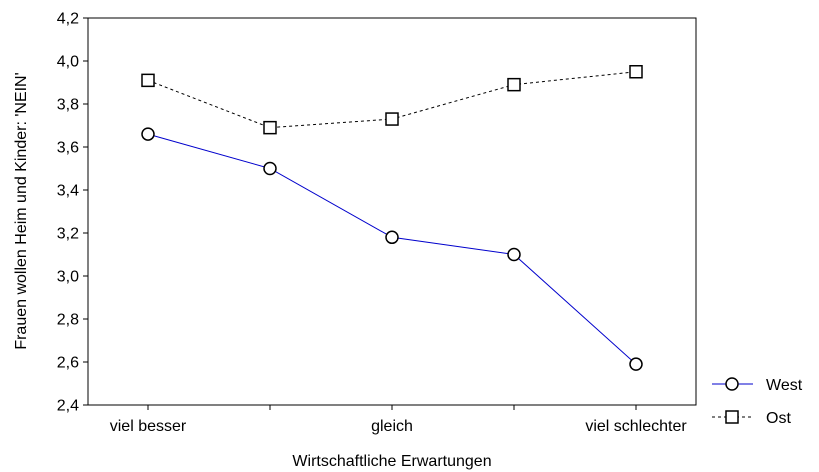 This screenshot has width=819, height=472. Describe the element at coordinates (732, 417) in the screenshot. I see `legend-marker-ost` at that location.